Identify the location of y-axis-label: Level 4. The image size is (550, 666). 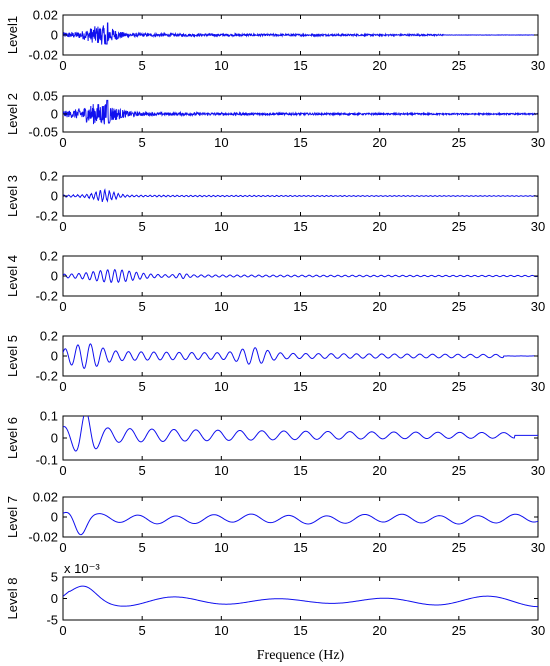
(12, 276).